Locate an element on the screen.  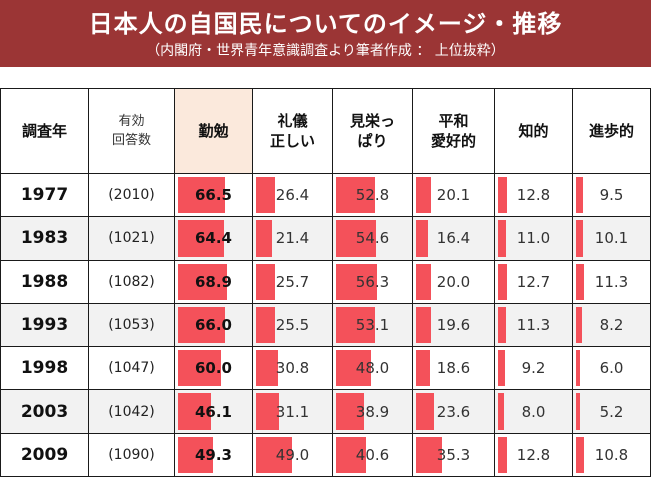
value-label: 31.1 is located at coordinates (292, 411).